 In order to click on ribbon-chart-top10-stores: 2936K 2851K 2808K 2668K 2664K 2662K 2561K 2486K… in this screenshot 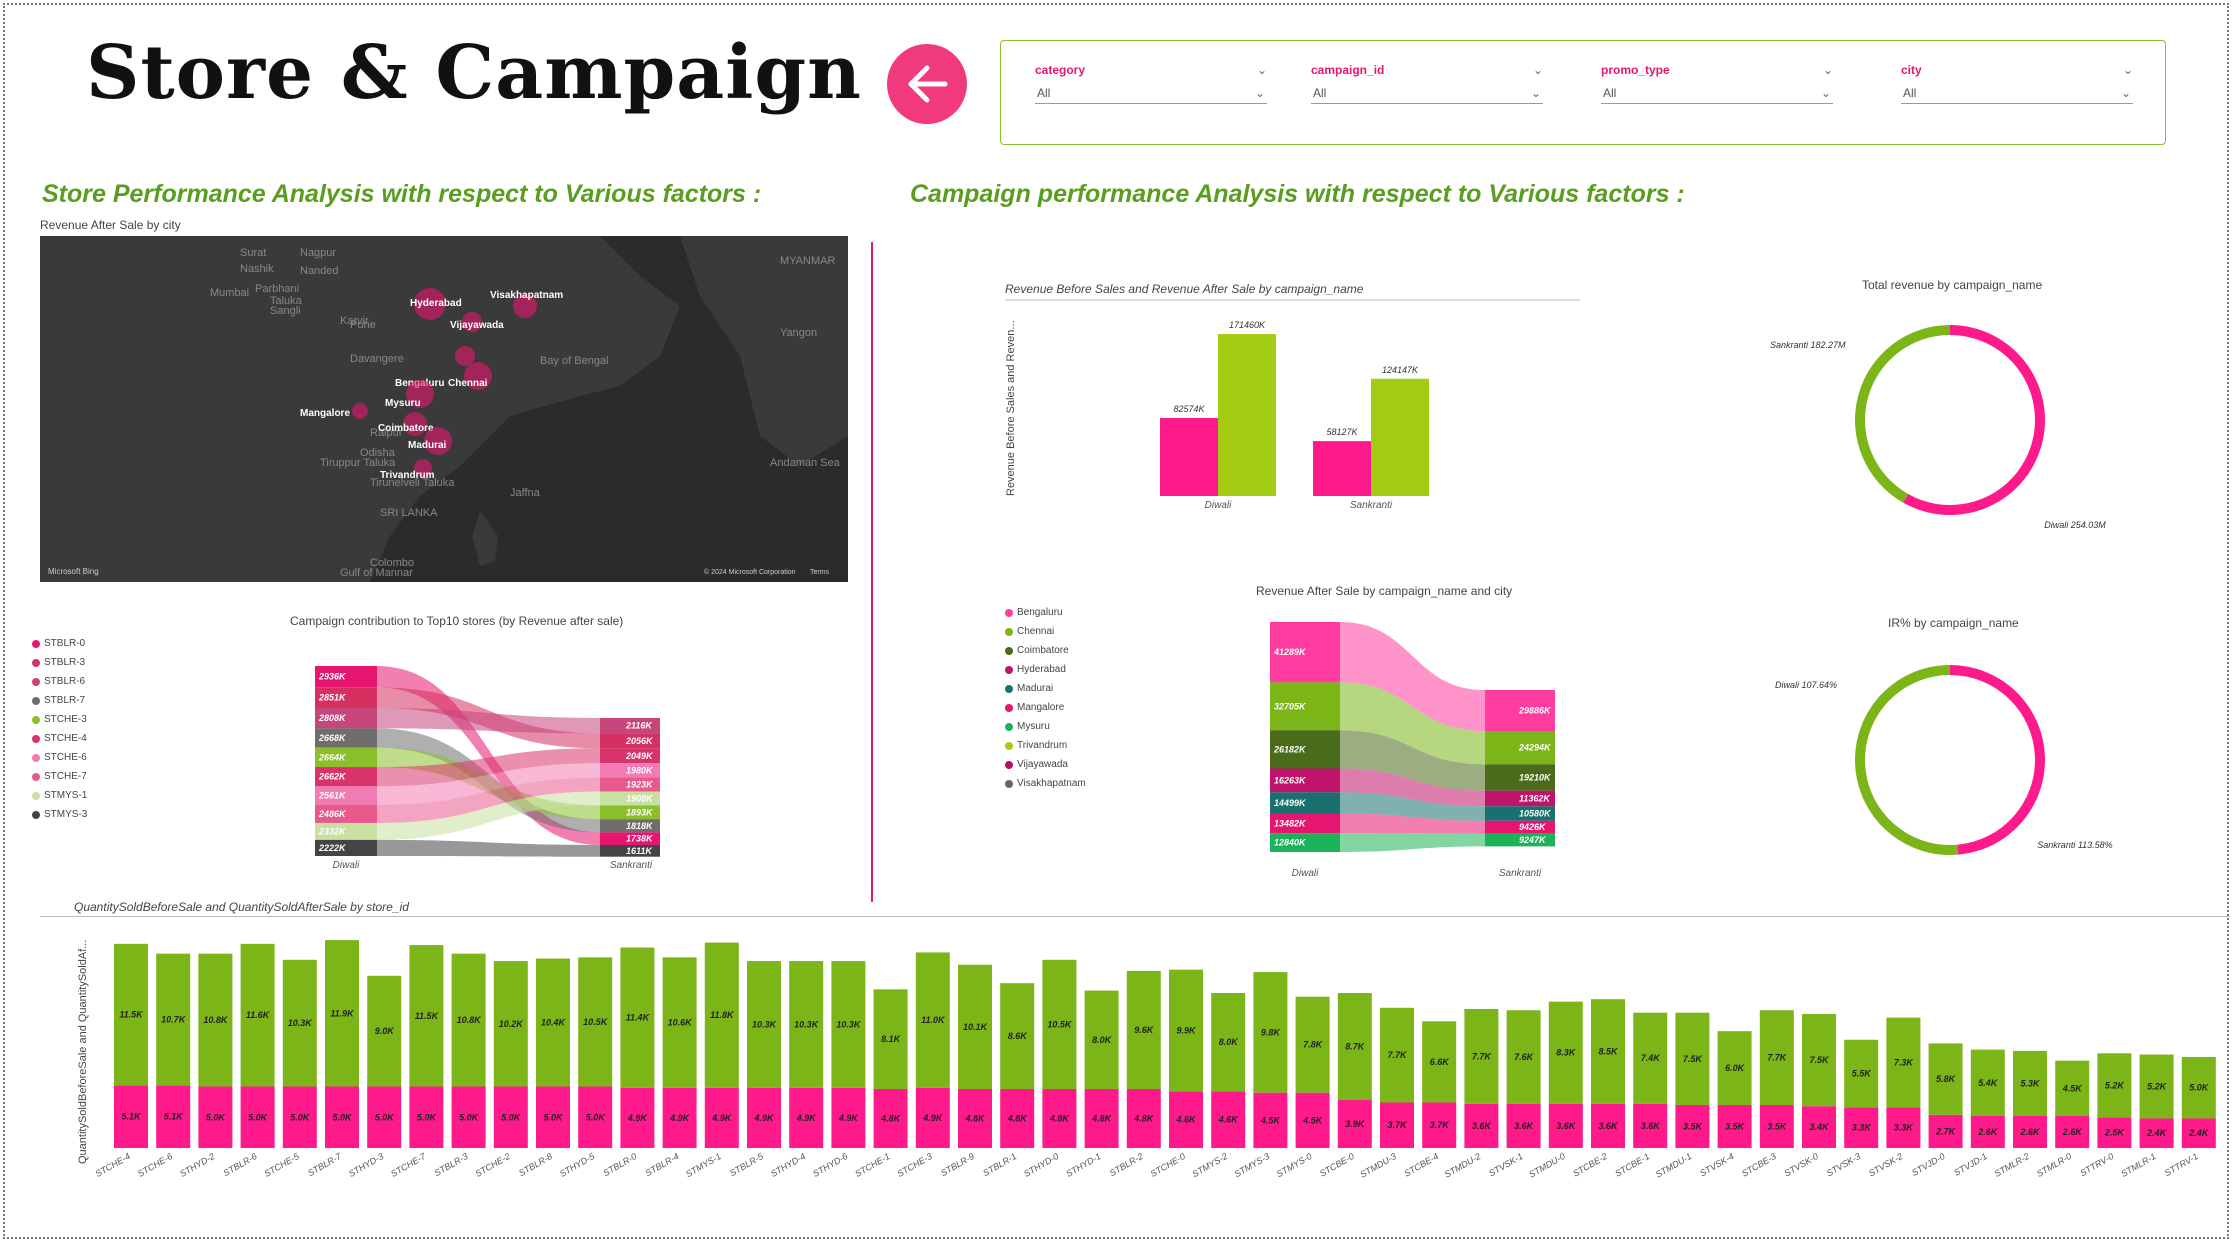, I will do `click(480, 767)`.